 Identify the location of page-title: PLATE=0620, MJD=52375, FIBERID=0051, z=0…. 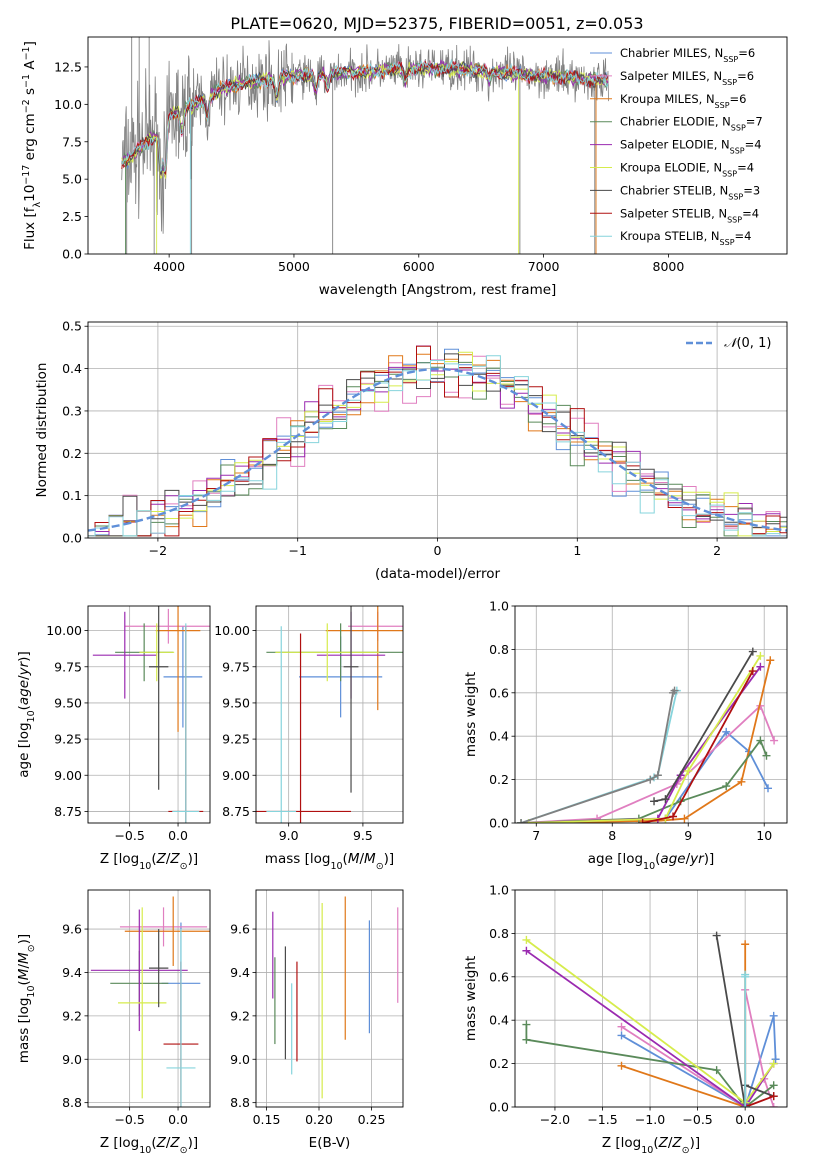
(436, 23).